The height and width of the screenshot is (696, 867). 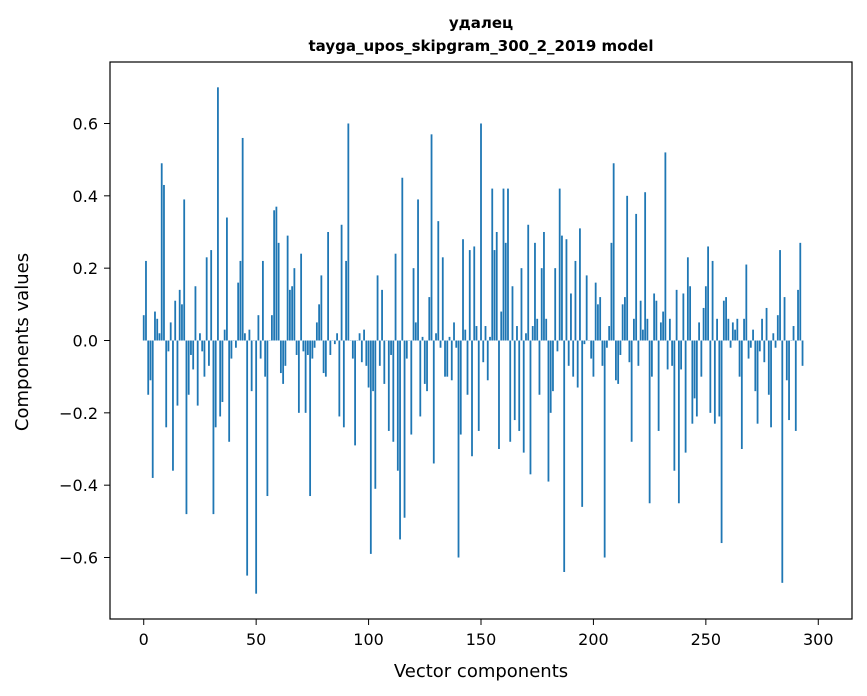 I want to click on y-axis-label: Components values, so click(x=22, y=342).